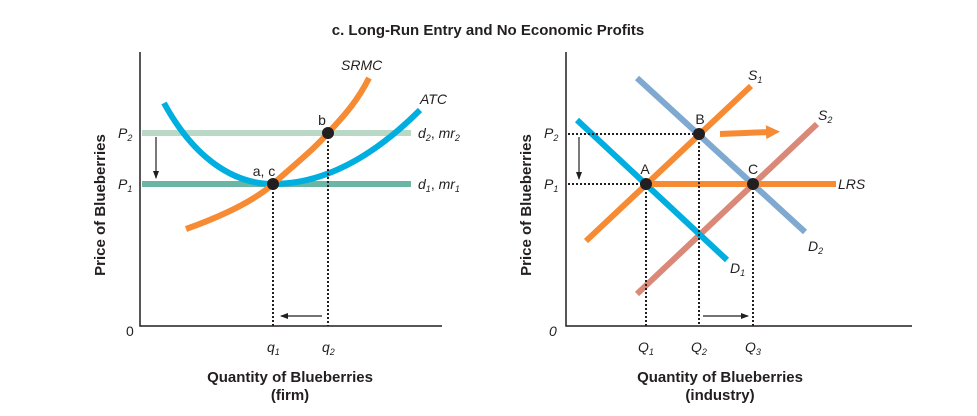 This screenshot has width=977, height=416. Describe the element at coordinates (362, 65) in the screenshot. I see `srmc-label: SRMC` at that location.